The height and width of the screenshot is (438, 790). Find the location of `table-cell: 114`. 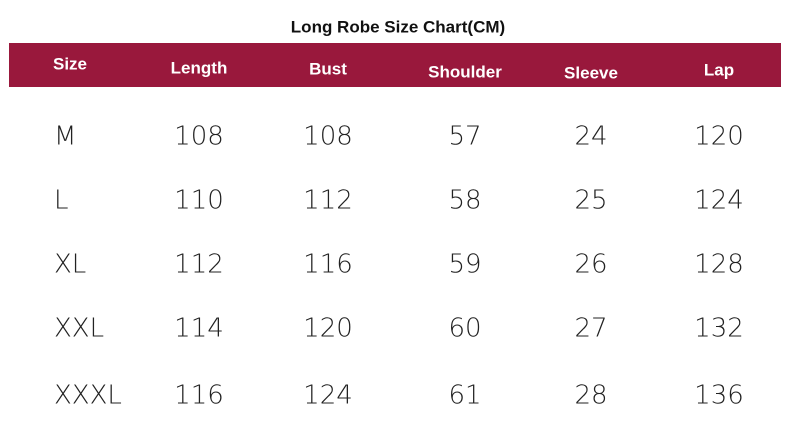

table-cell: 114 is located at coordinates (199, 329).